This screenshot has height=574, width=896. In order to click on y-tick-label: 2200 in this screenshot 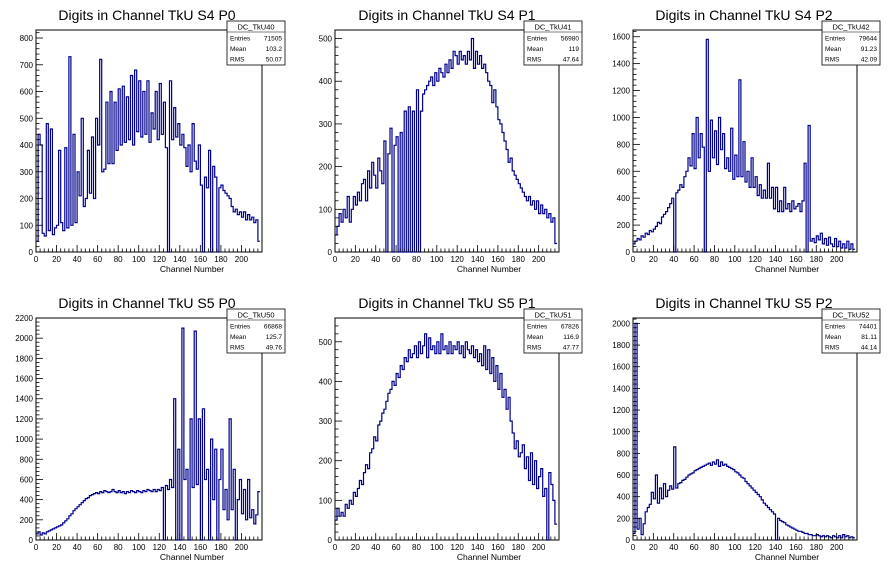, I will do `click(24, 318)`.